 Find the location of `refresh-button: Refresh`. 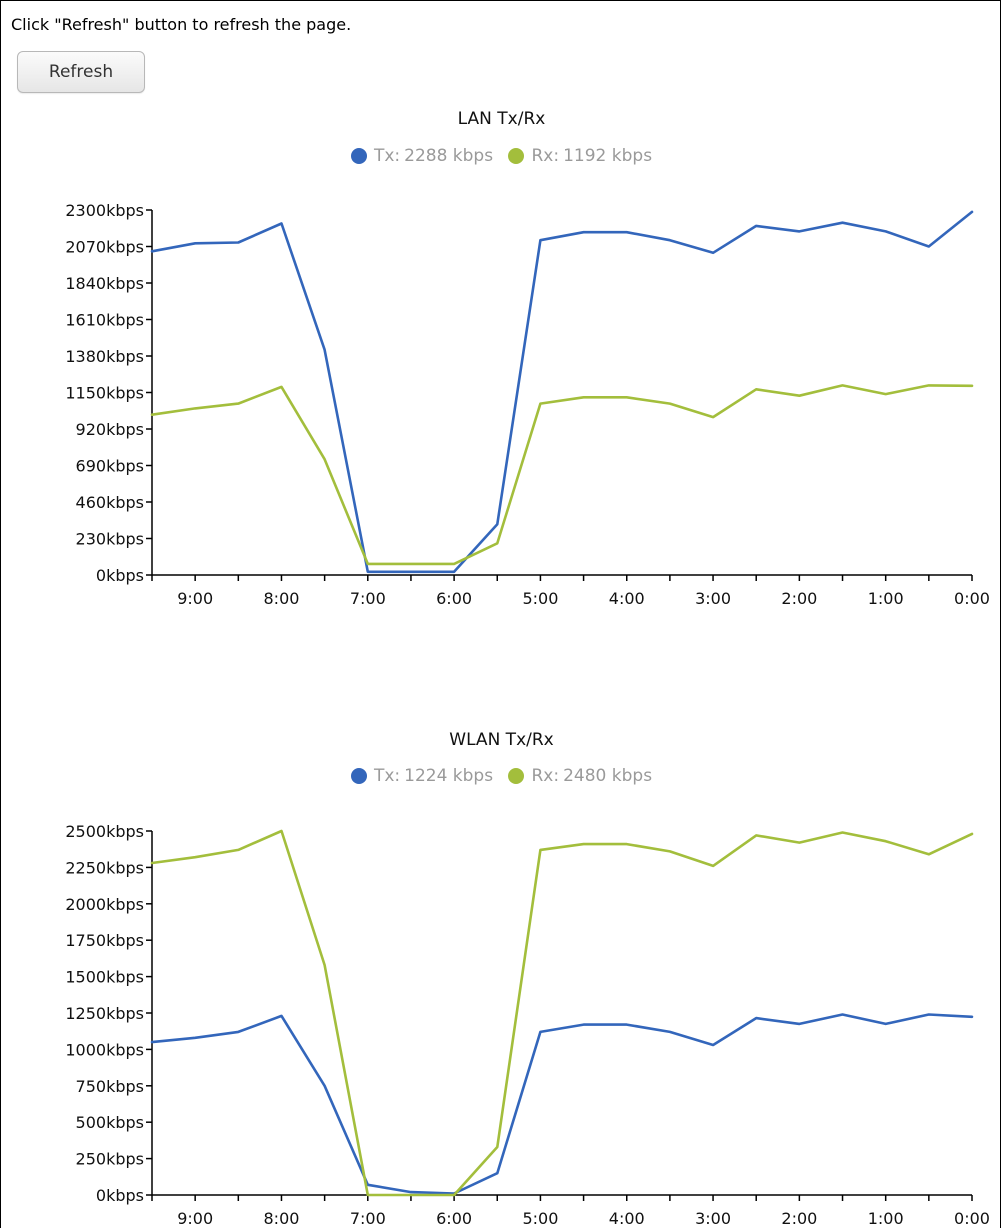

refresh-button: Refresh is located at coordinates (81, 72).